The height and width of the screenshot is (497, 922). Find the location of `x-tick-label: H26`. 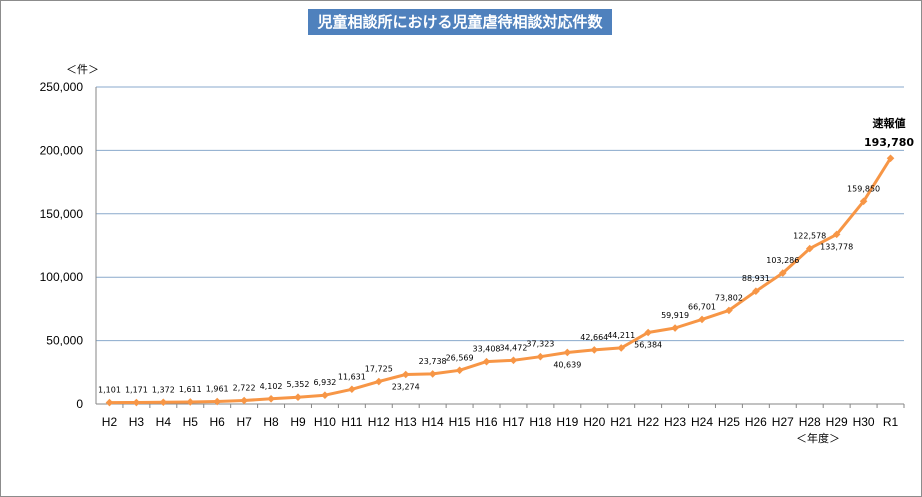

x-tick-label: H26 is located at coordinates (756, 422).